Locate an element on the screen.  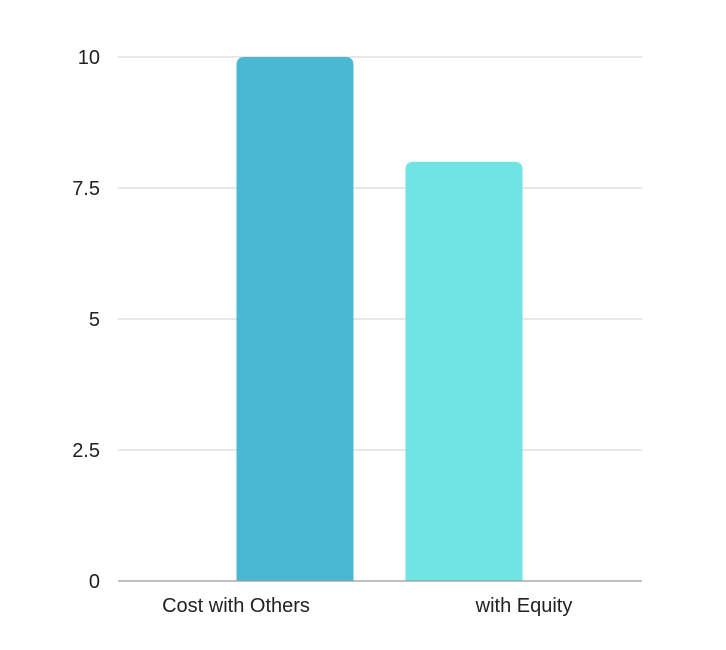
x-category-label: Cost with Others is located at coordinates (236, 606).